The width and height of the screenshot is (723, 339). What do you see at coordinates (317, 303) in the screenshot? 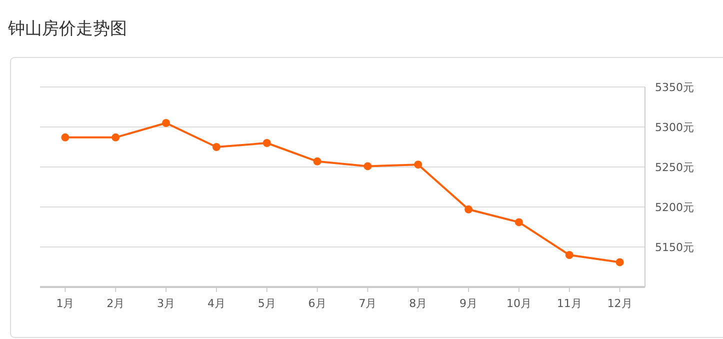
I see `x-tick-label: 6月` at bounding box center [317, 303].